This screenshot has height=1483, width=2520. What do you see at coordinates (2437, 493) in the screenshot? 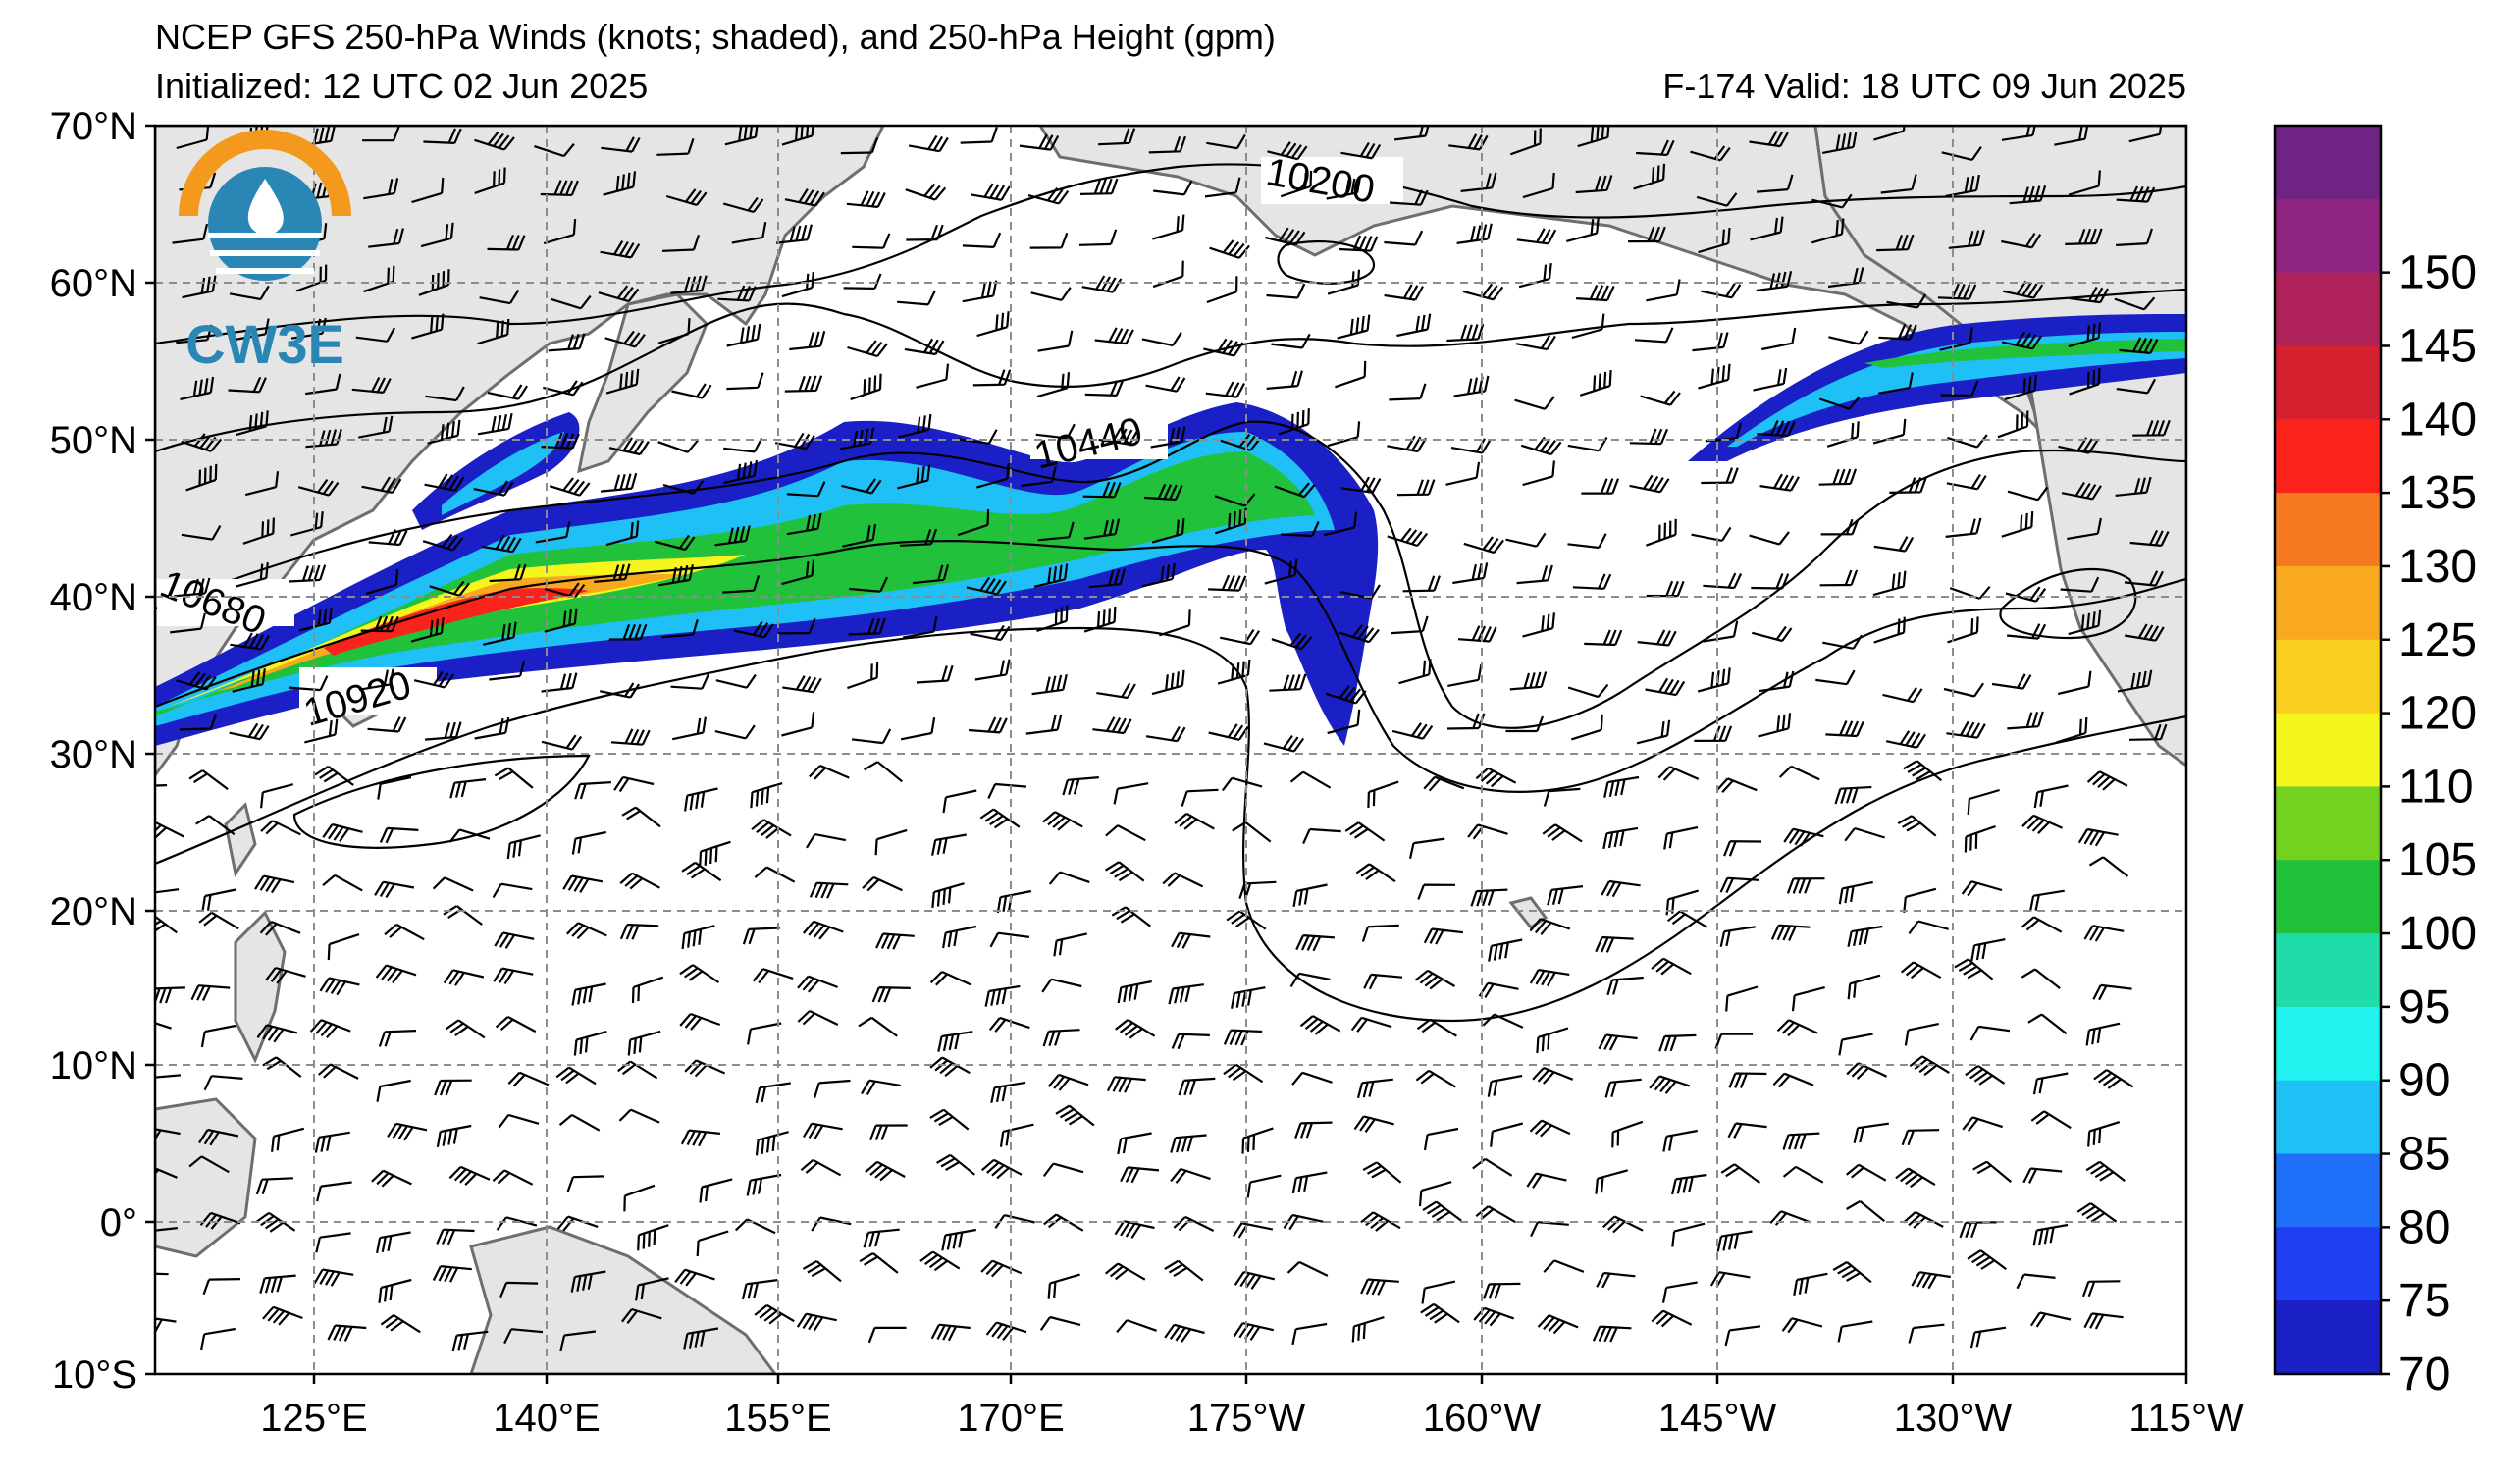
I see `colorbar-label: 135` at bounding box center [2437, 493].